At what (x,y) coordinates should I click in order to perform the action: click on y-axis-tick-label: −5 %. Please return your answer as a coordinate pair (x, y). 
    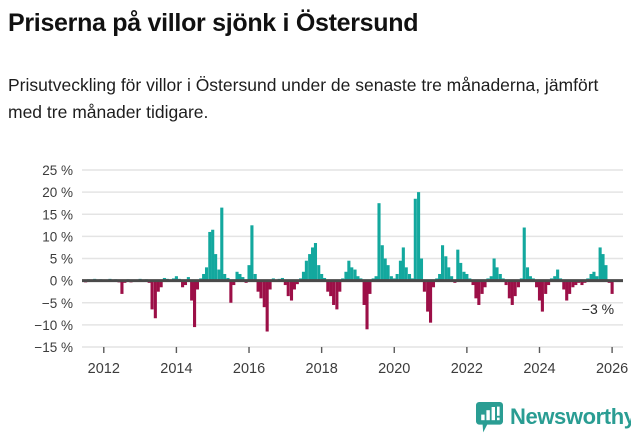
    Looking at the image, I should click on (57, 303).